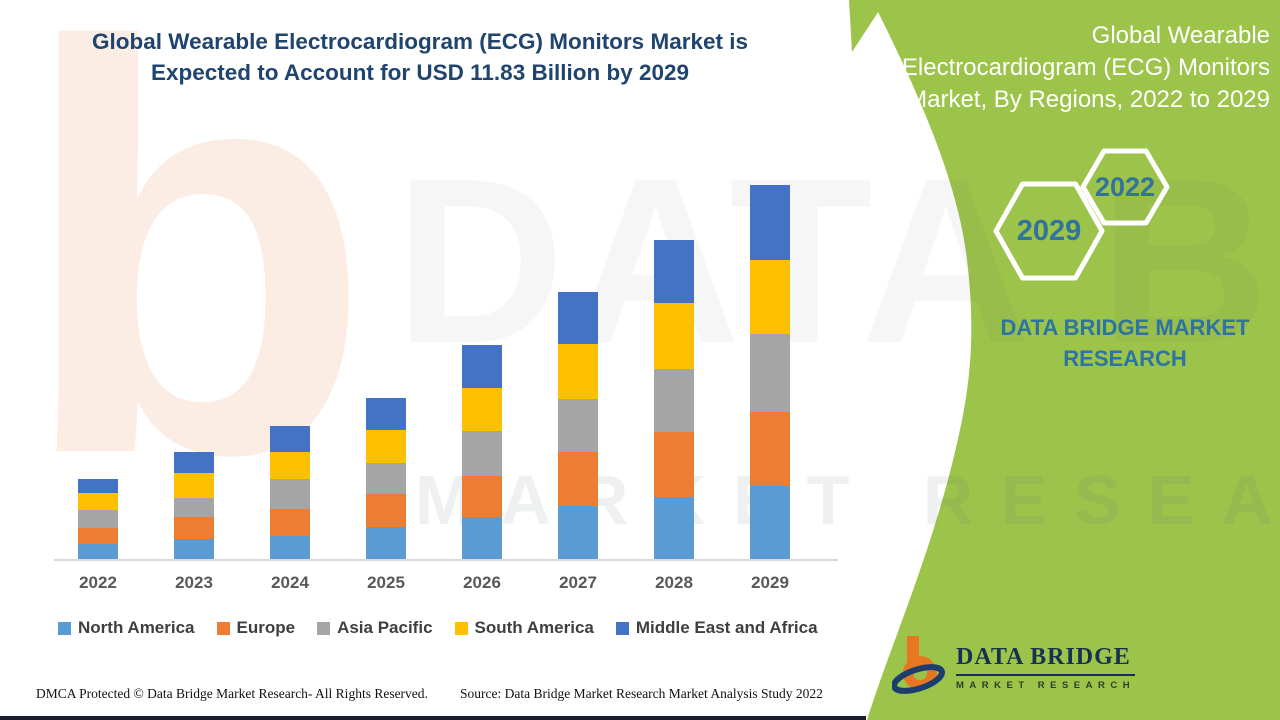  What do you see at coordinates (1046, 685) in the screenshot?
I see `logo-subtitle: MARKET RESEARCH` at bounding box center [1046, 685].